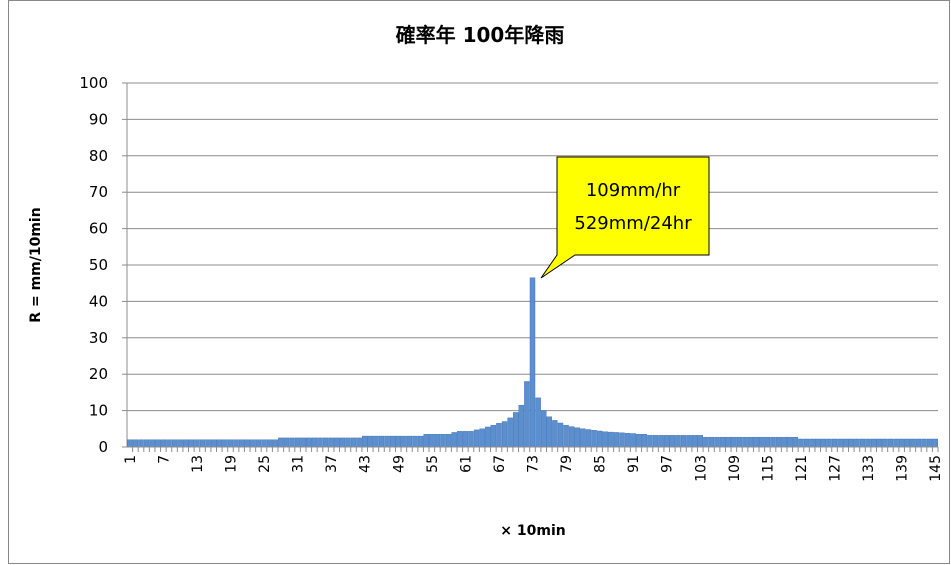  What do you see at coordinates (836, 468) in the screenshot?
I see `x-tick-label: 127` at bounding box center [836, 468].